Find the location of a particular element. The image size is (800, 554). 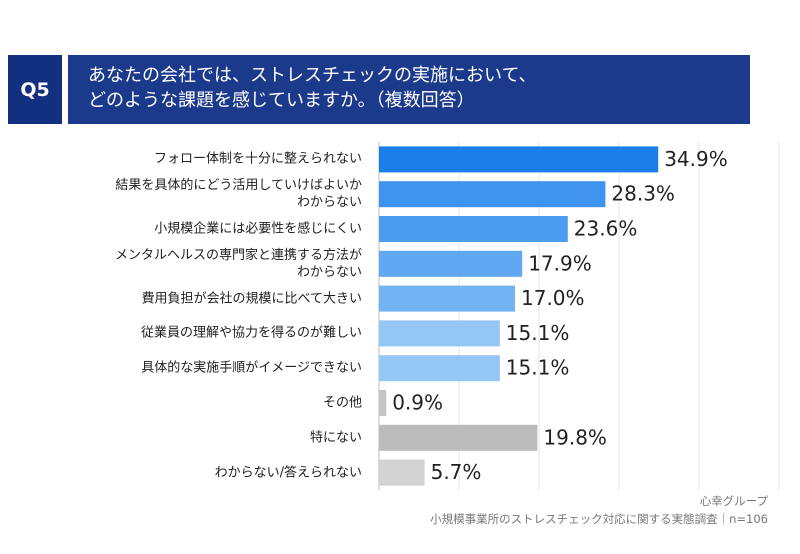

category-label: 従業員の理解や協力を得るのが難しい is located at coordinates (251, 333).